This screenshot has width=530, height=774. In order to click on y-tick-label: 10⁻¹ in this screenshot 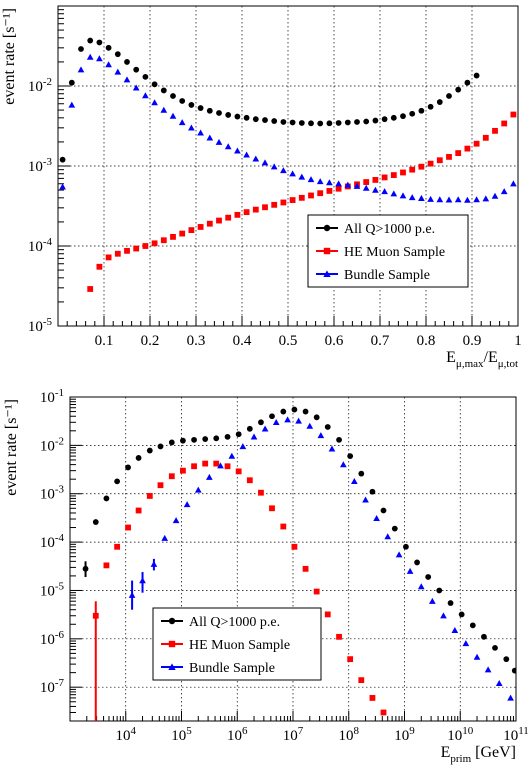, I will do `click(52, 396)`.